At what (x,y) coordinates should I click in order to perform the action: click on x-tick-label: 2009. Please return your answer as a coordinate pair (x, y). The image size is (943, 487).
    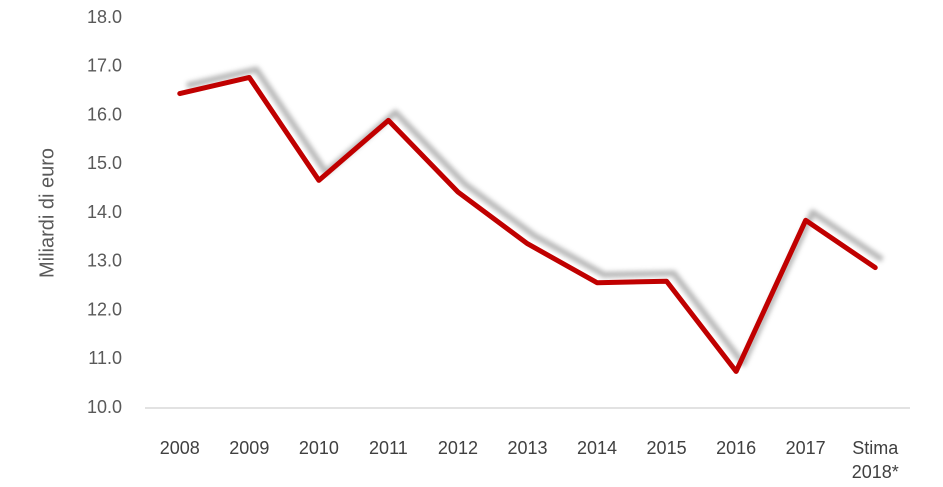
    Looking at the image, I should click on (249, 448).